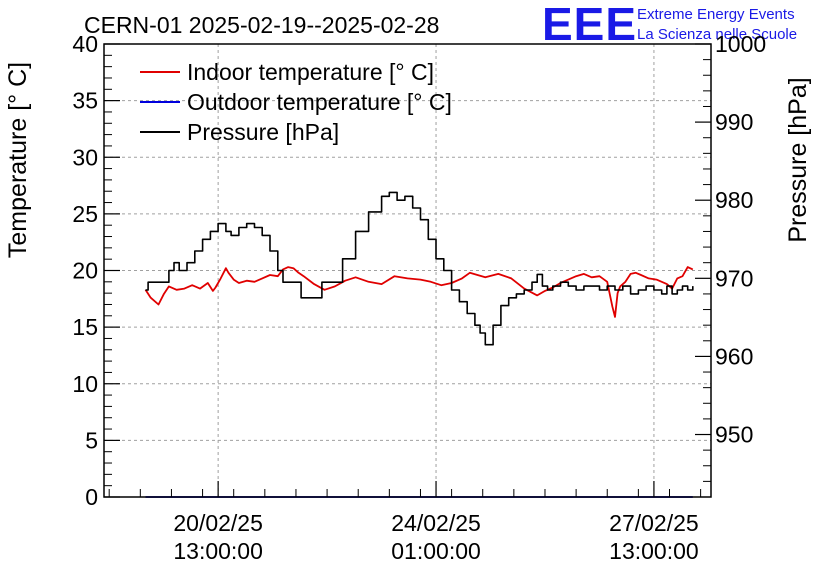 The height and width of the screenshot is (572, 836). Describe the element at coordinates (85, 384) in the screenshot. I see `y-left-tick-label-2: 10` at that location.